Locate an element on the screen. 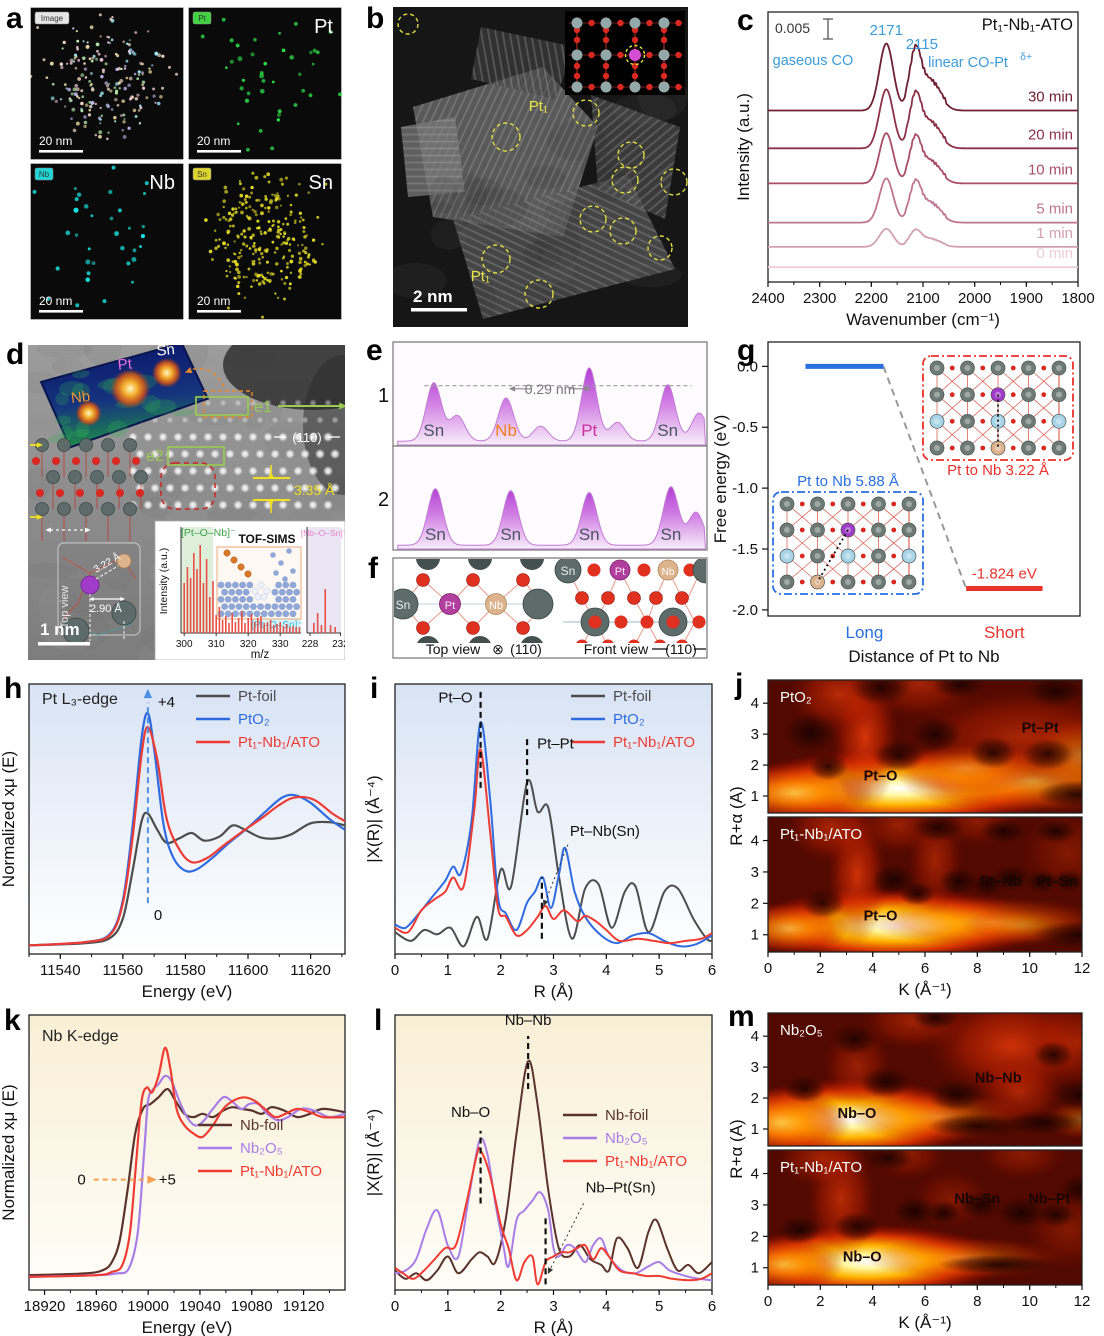  scalebar-label: 20 nm is located at coordinates (55, 301).